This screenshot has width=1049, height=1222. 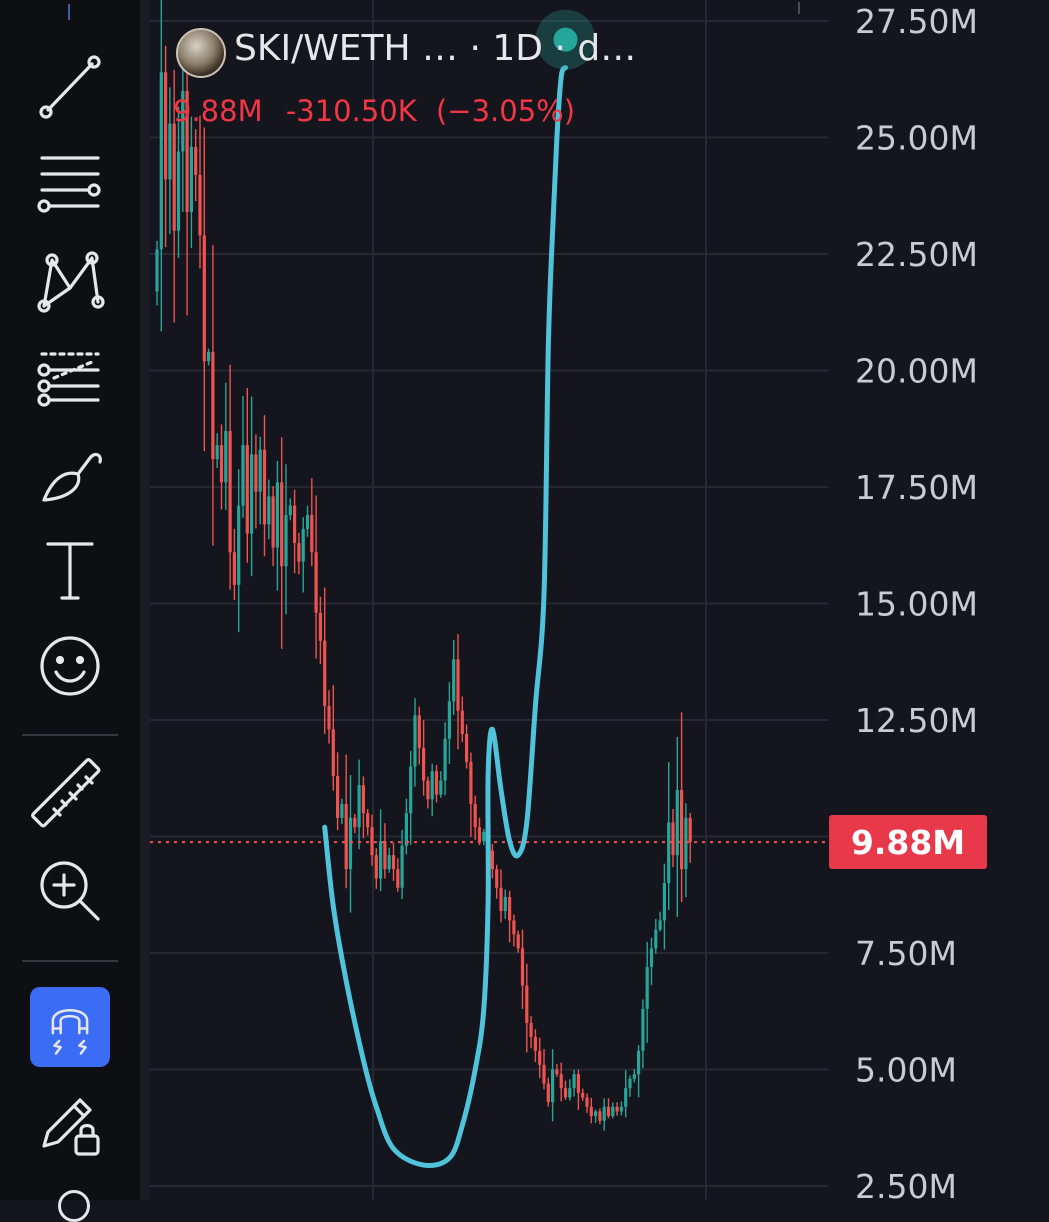 I want to click on measure-tool, so click(x=70, y=797).